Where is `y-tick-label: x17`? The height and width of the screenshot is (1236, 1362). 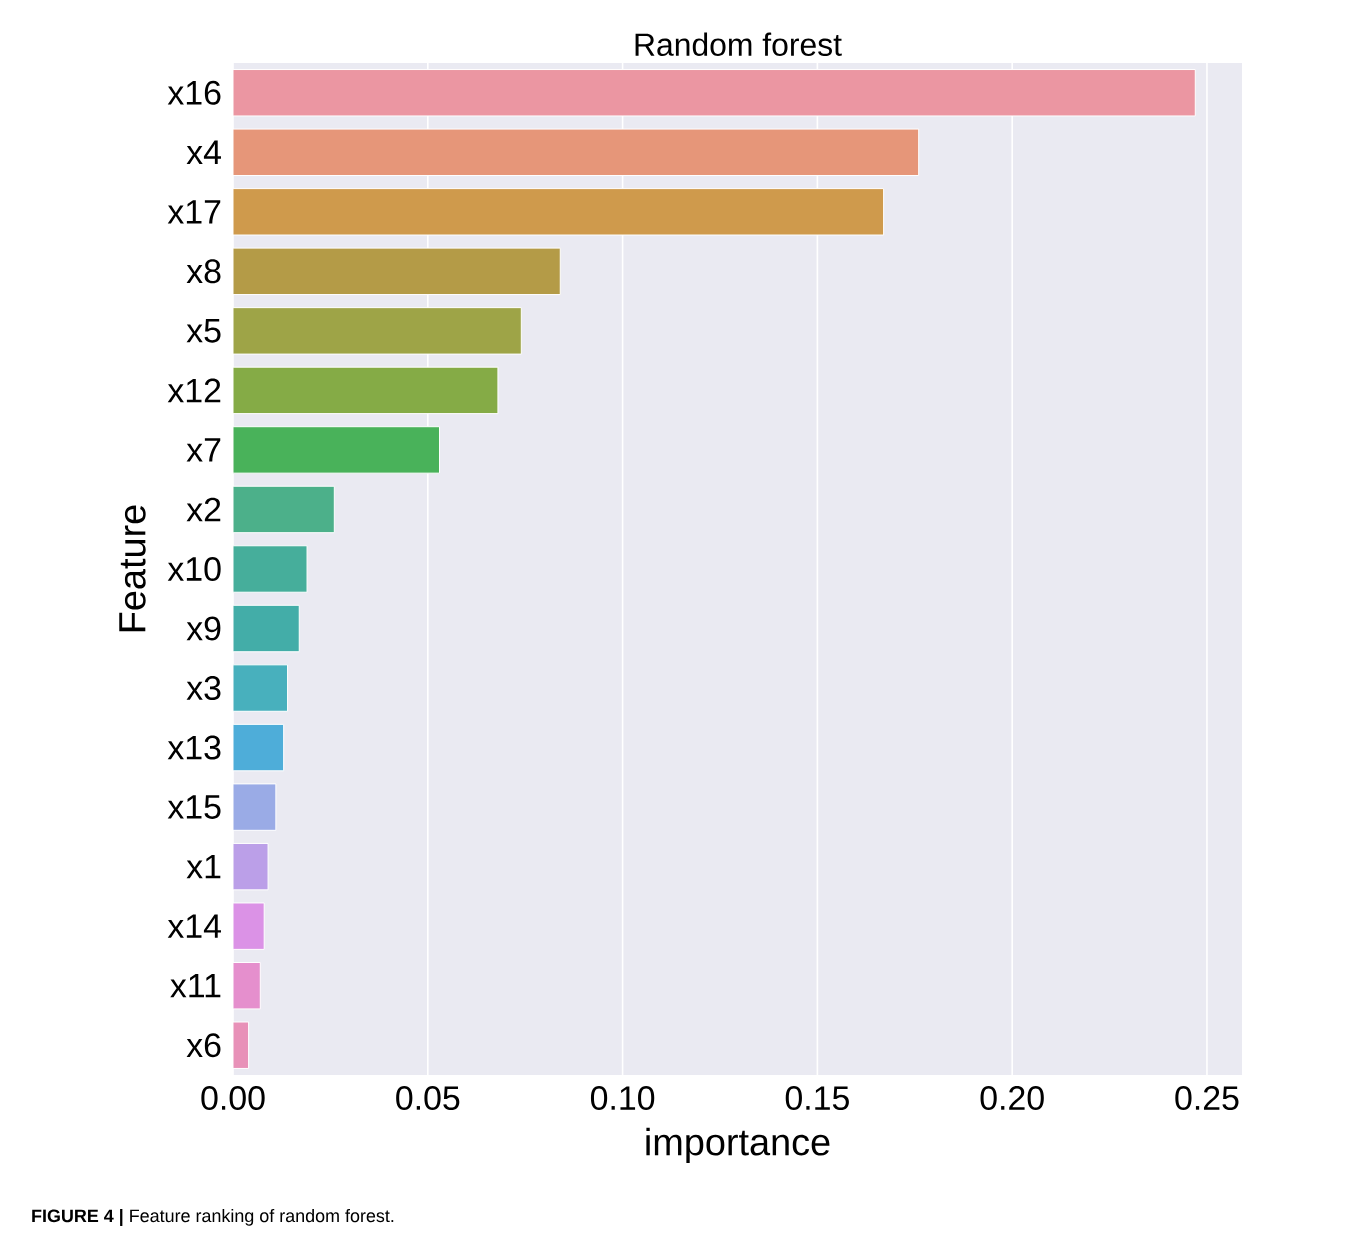 y-tick-label: x17 is located at coordinates (194, 212).